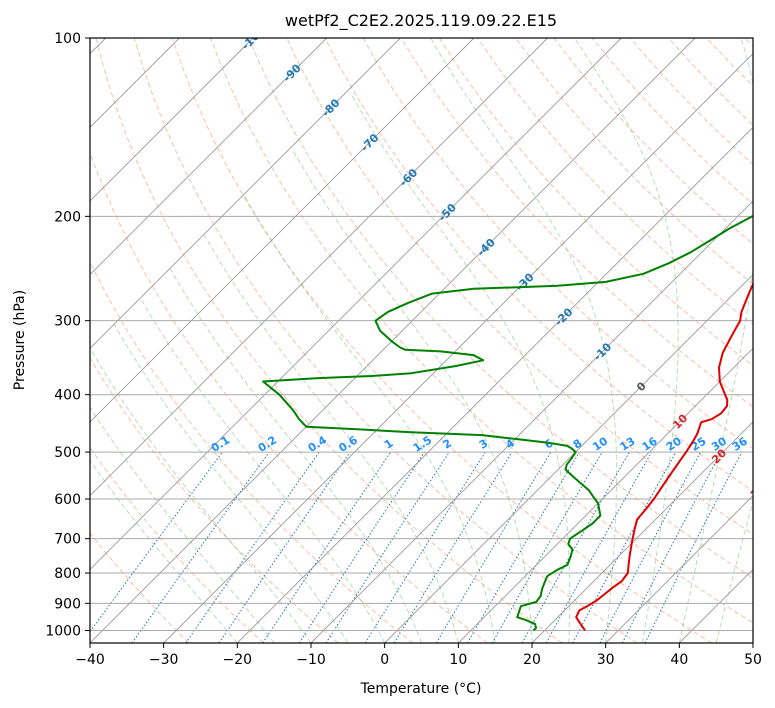 Image resolution: width=775 pixels, height=708 pixels. I want to click on isotherm-label: 30, so click(758, 491).